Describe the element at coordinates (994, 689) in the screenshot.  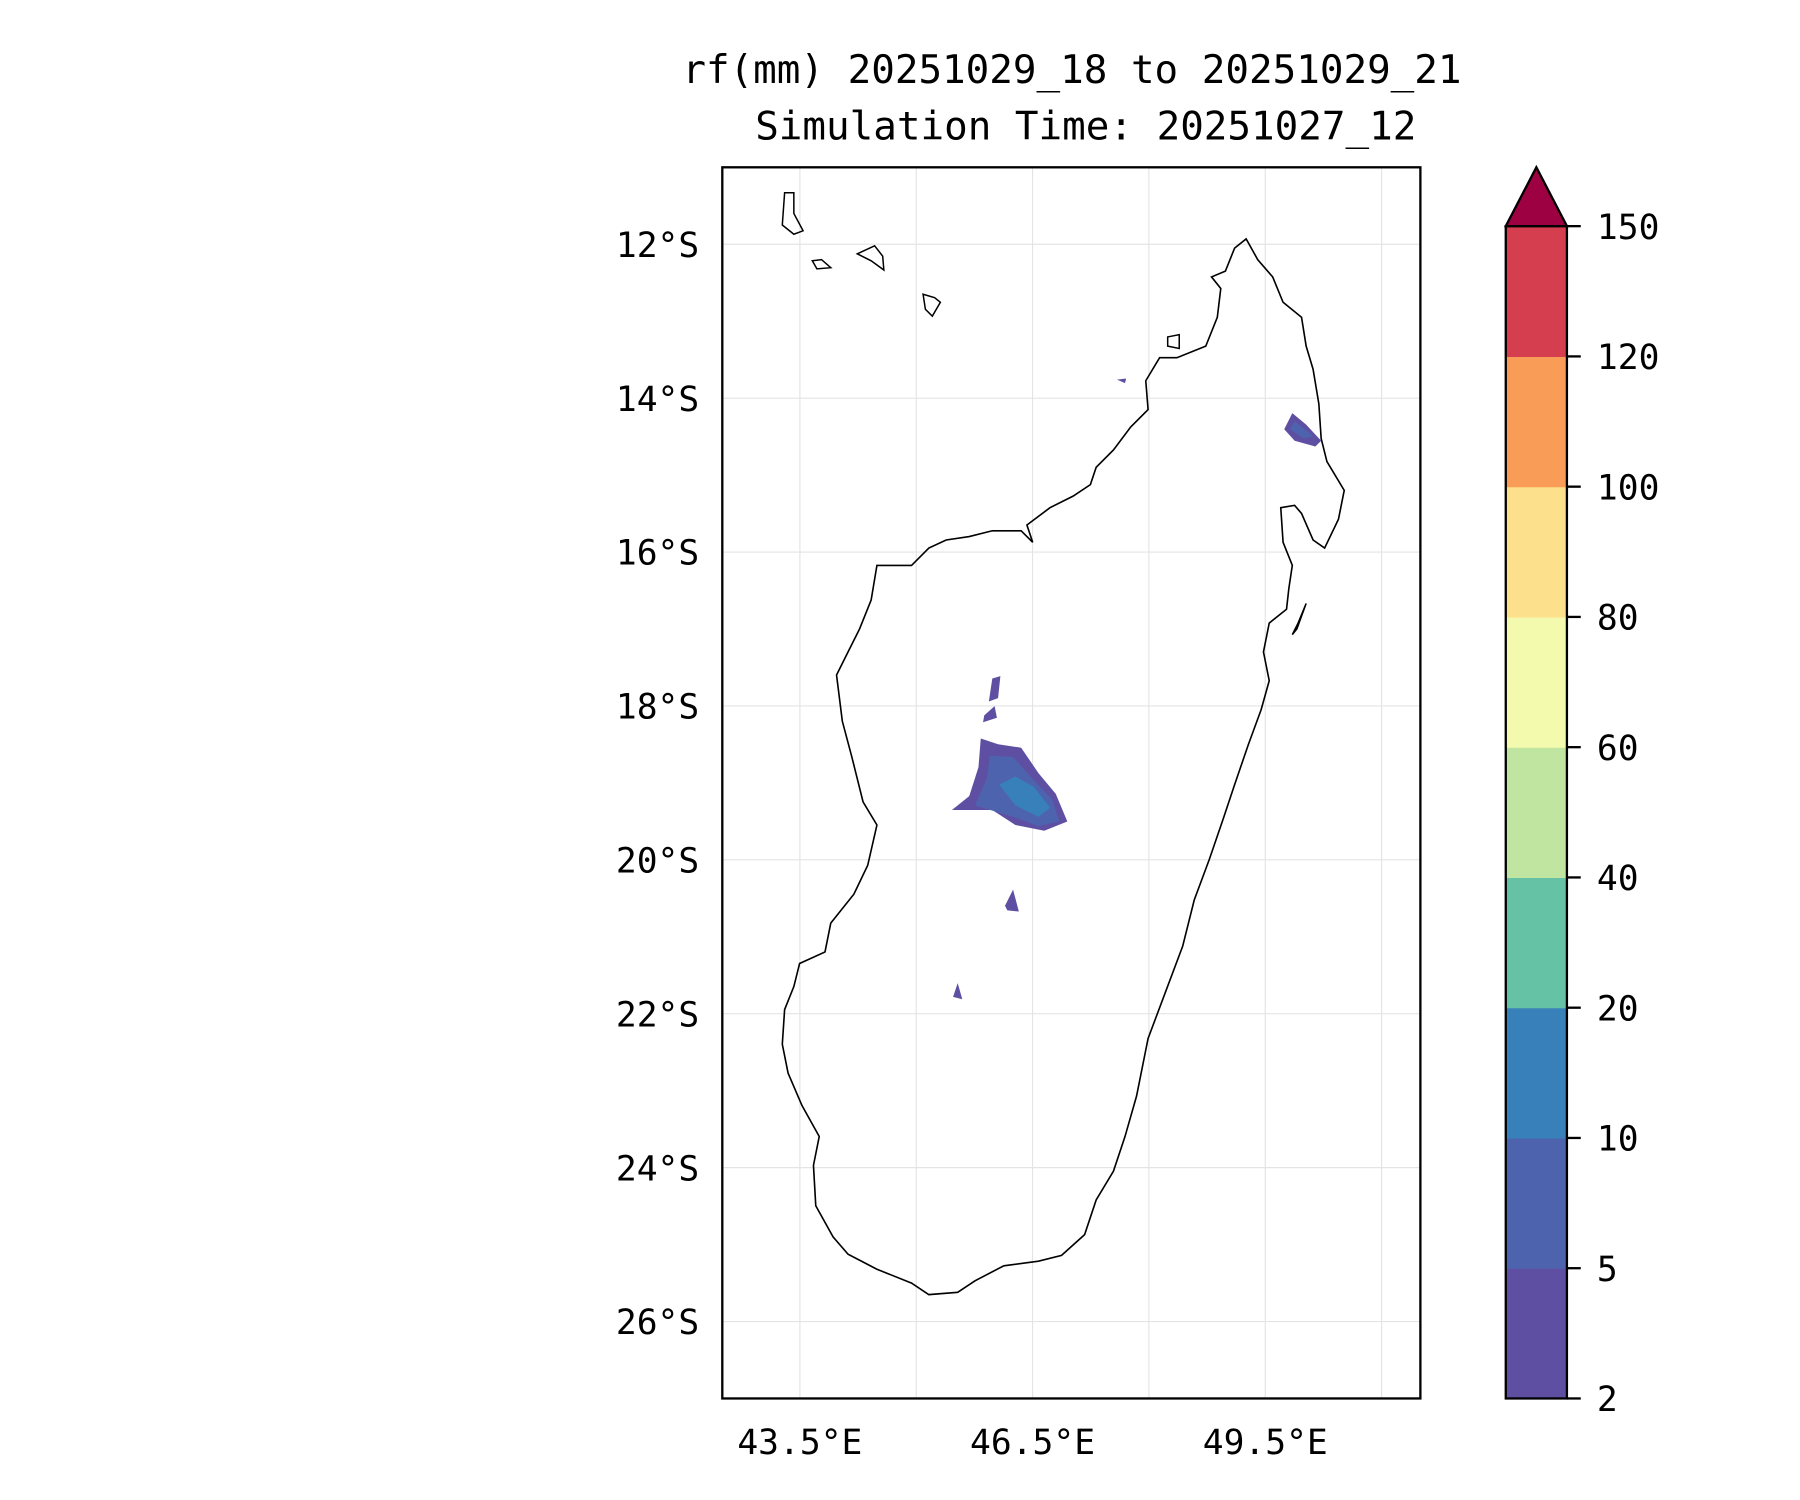
I see `rain-area-north-cell` at that location.